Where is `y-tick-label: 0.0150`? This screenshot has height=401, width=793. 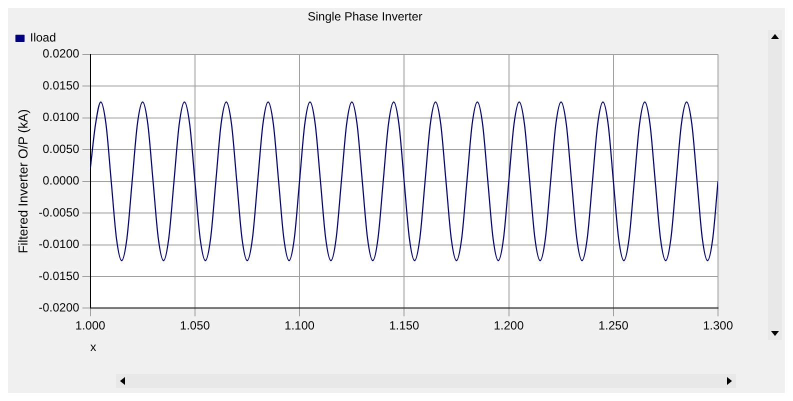
y-tick-label: 0.0150 is located at coordinates (61, 85).